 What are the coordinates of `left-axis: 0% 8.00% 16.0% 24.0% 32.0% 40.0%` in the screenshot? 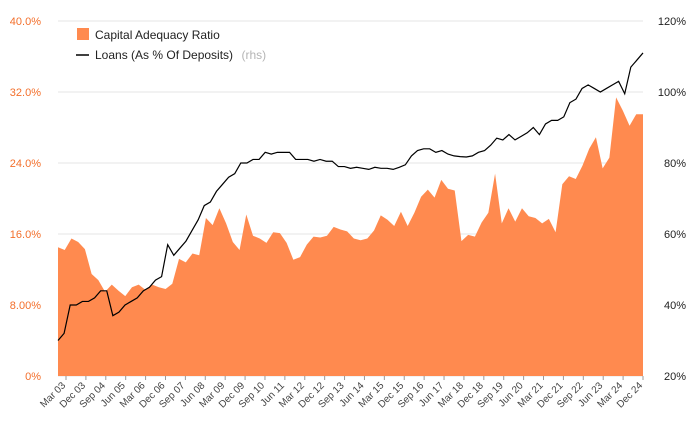 It's located at (25, 199).